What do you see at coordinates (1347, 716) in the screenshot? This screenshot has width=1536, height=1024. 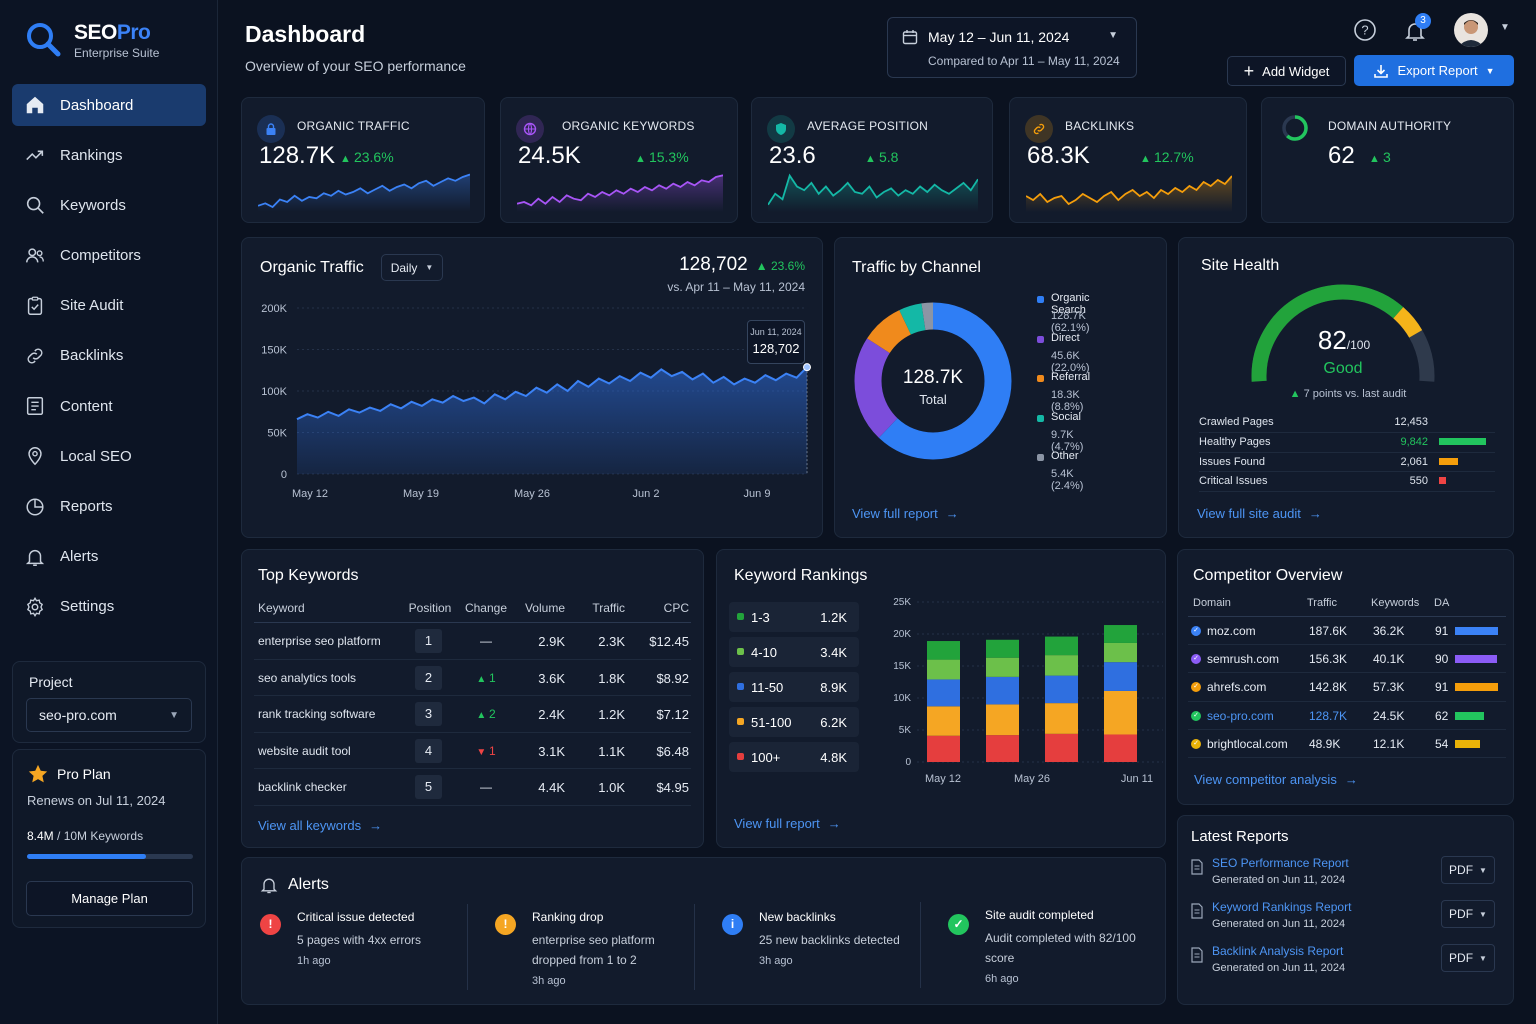 I see `competitor-row: ✓ seo-pro.com 128.7K 24.5K 62` at bounding box center [1347, 716].